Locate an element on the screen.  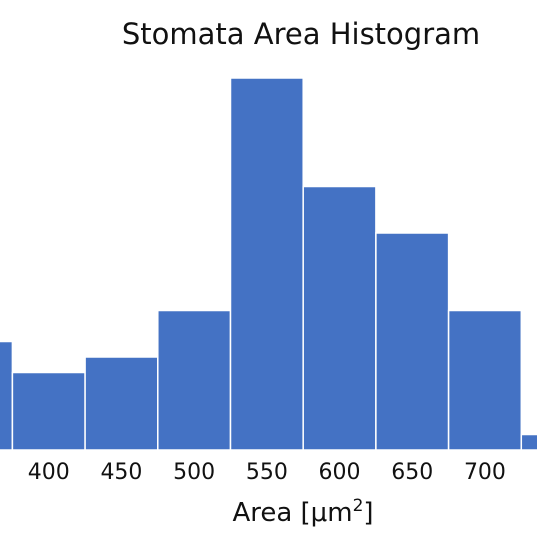
x-tick-label-700: 700 is located at coordinates (485, 472).